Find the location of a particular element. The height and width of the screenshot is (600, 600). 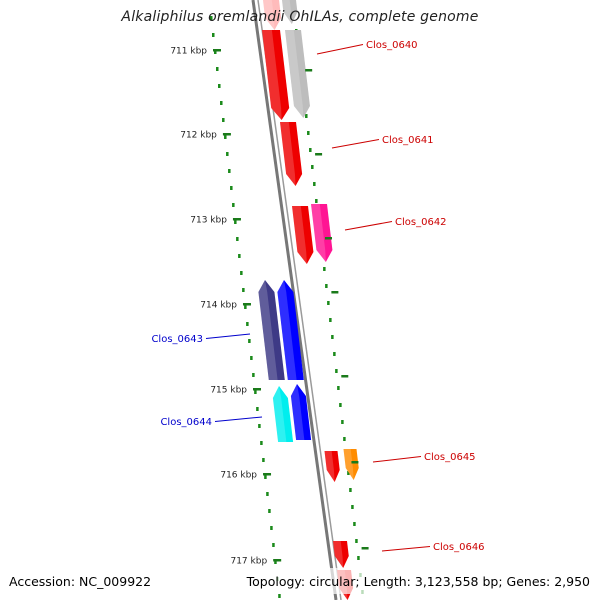

backbone-line is located at coordinates (294, 300).